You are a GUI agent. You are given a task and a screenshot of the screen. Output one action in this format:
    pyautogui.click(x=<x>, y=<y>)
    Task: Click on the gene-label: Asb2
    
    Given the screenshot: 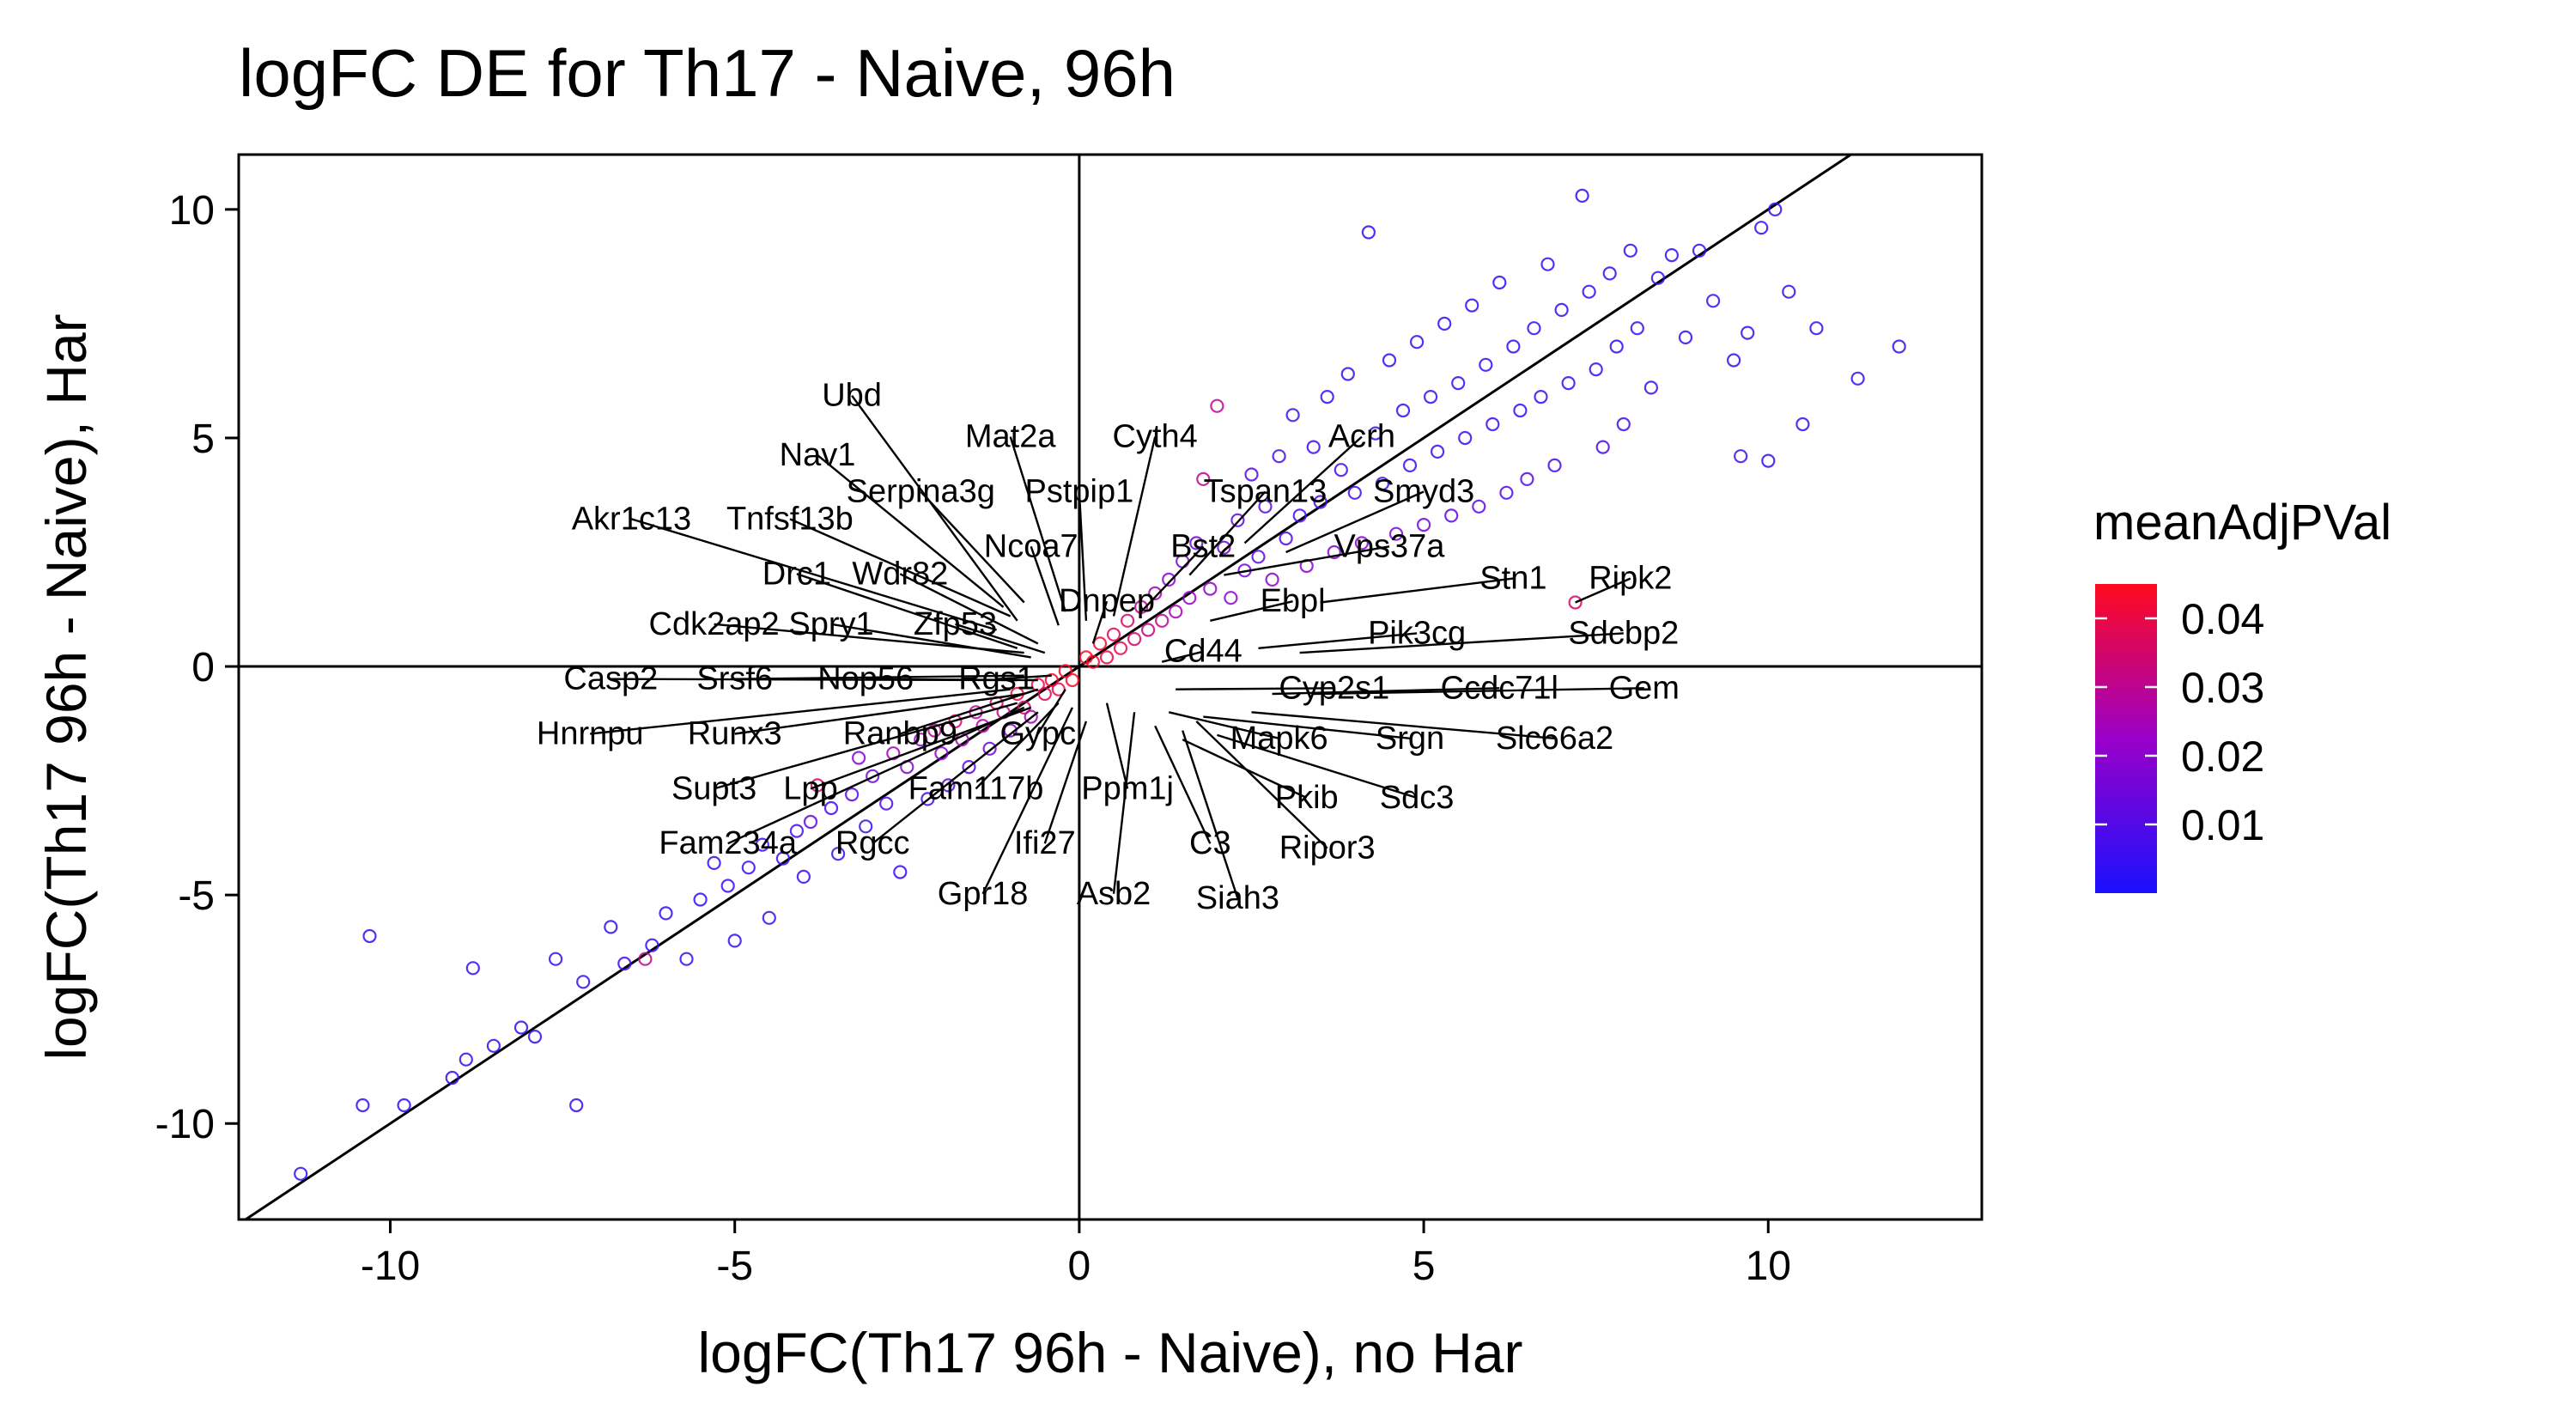 What is the action you would take?
    pyautogui.click(x=1114, y=894)
    